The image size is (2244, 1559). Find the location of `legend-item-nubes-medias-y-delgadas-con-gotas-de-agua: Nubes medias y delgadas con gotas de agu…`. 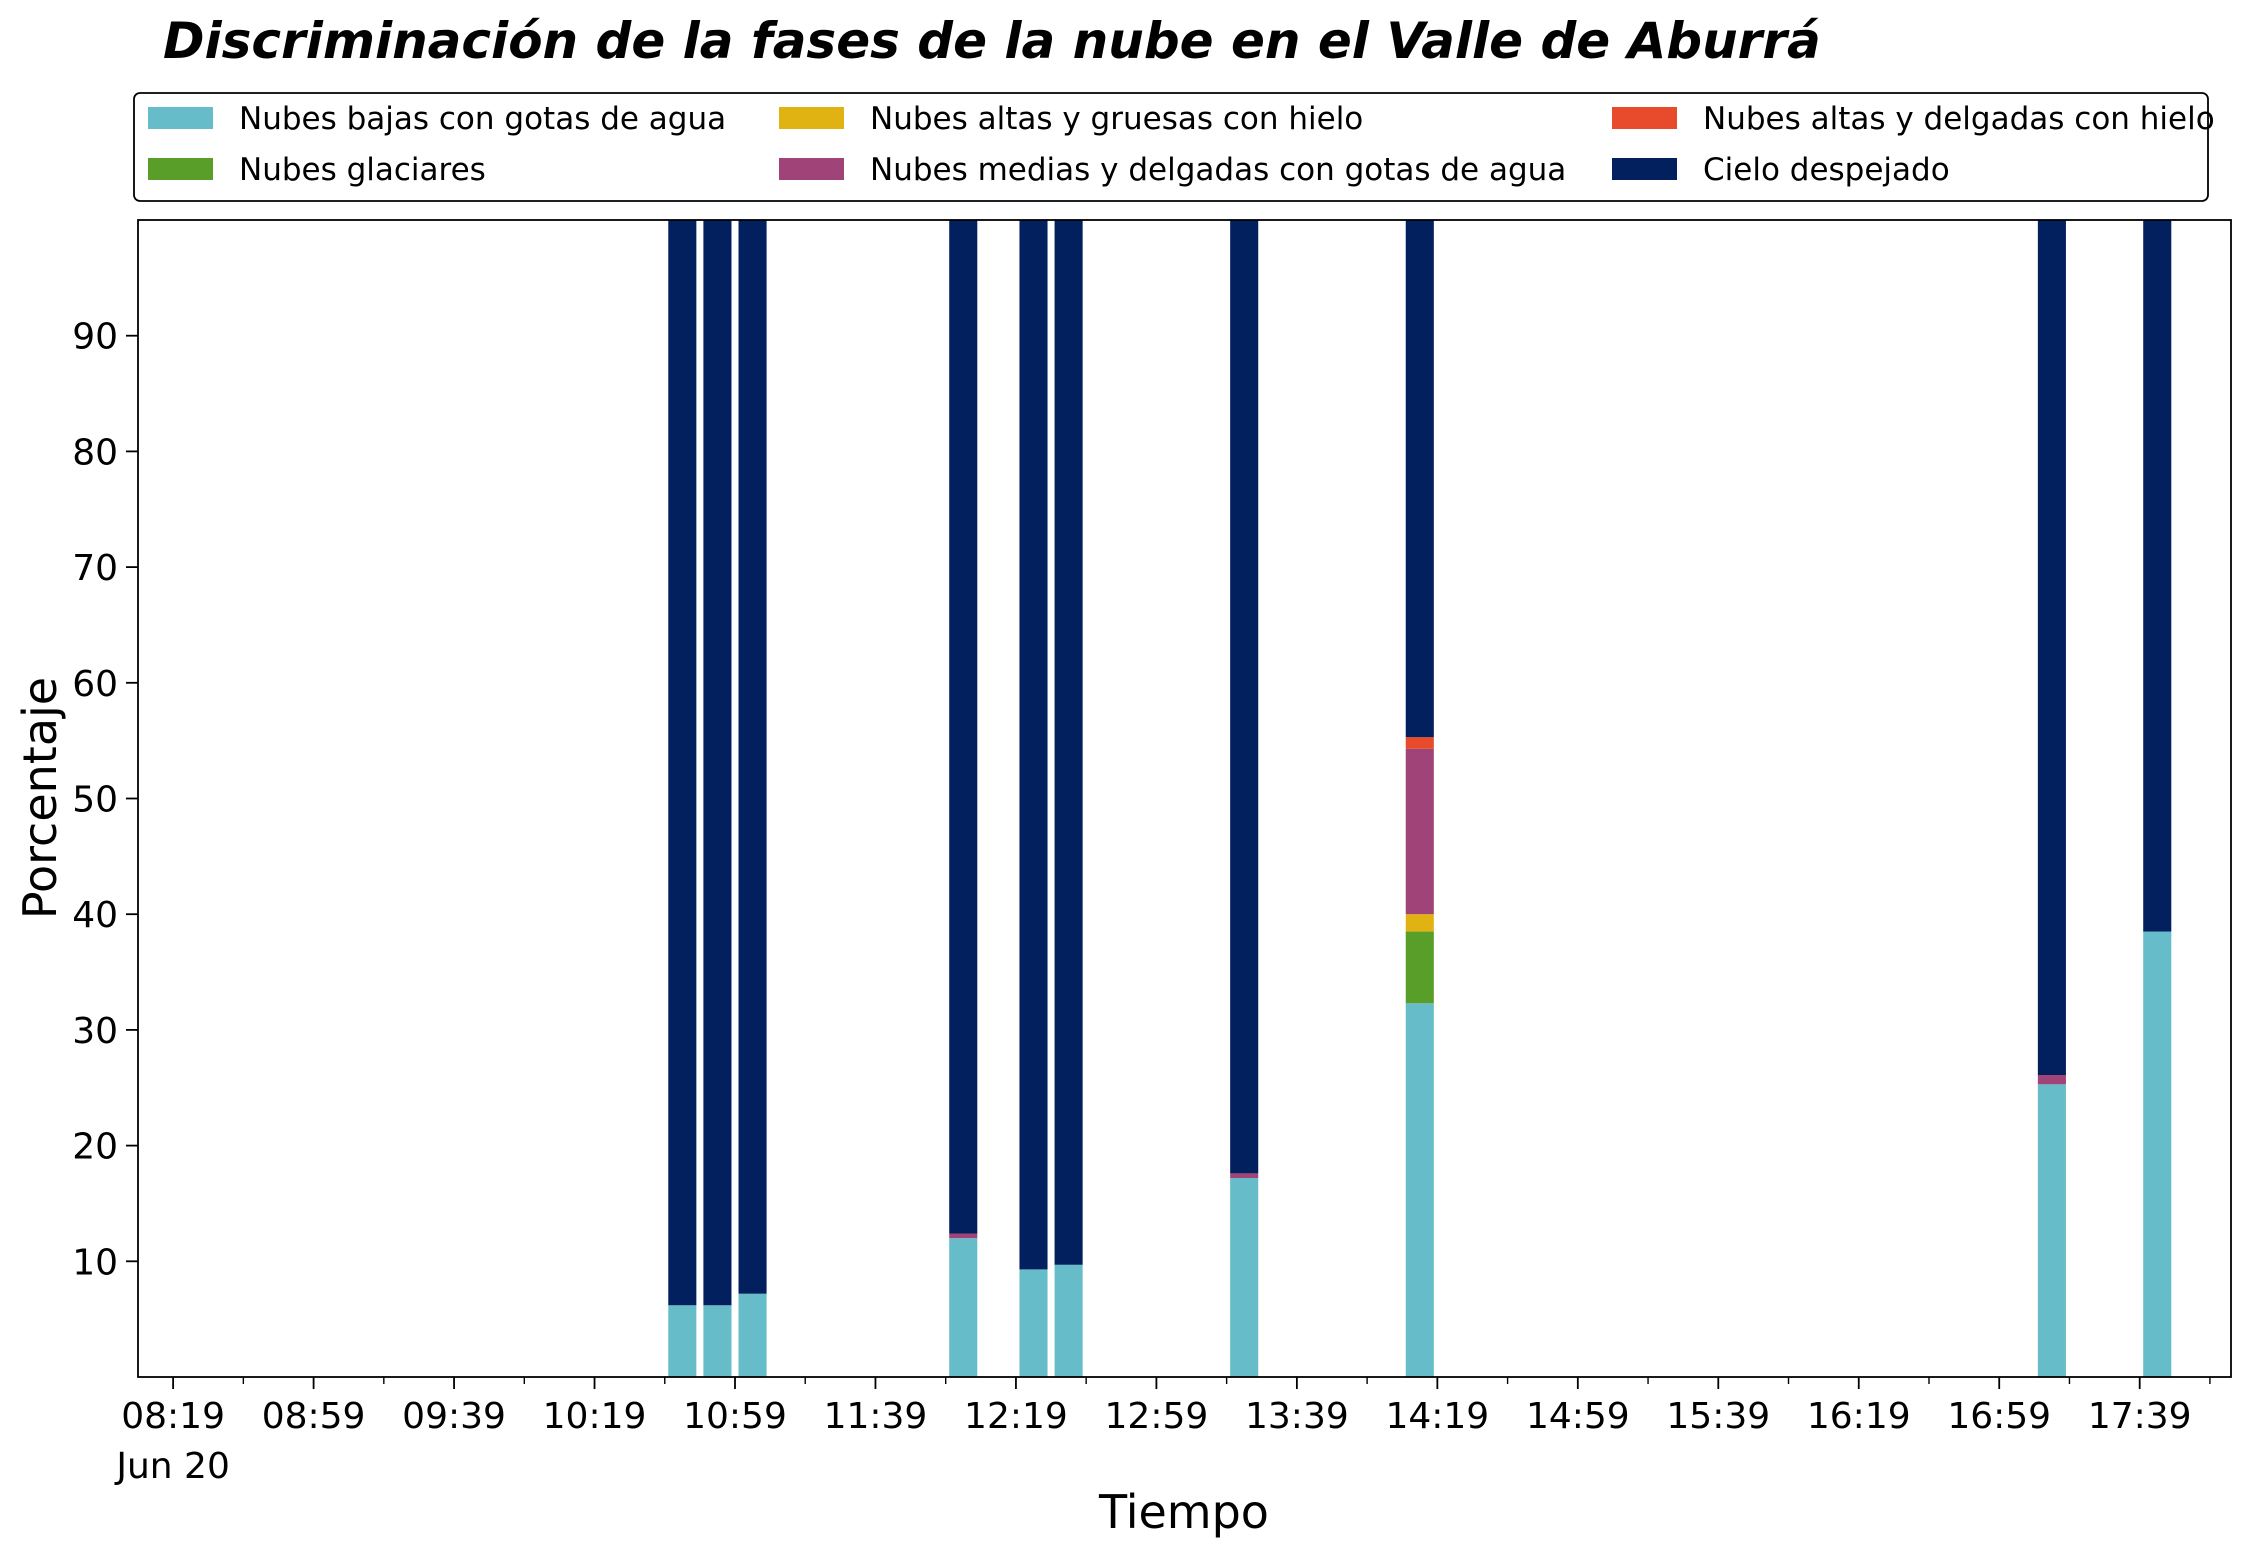

legend-item-nubes-medias-y-delgadas-con-gotas-de-agua: Nubes medias y delgadas con gotas de agu… is located at coordinates (1172, 170).